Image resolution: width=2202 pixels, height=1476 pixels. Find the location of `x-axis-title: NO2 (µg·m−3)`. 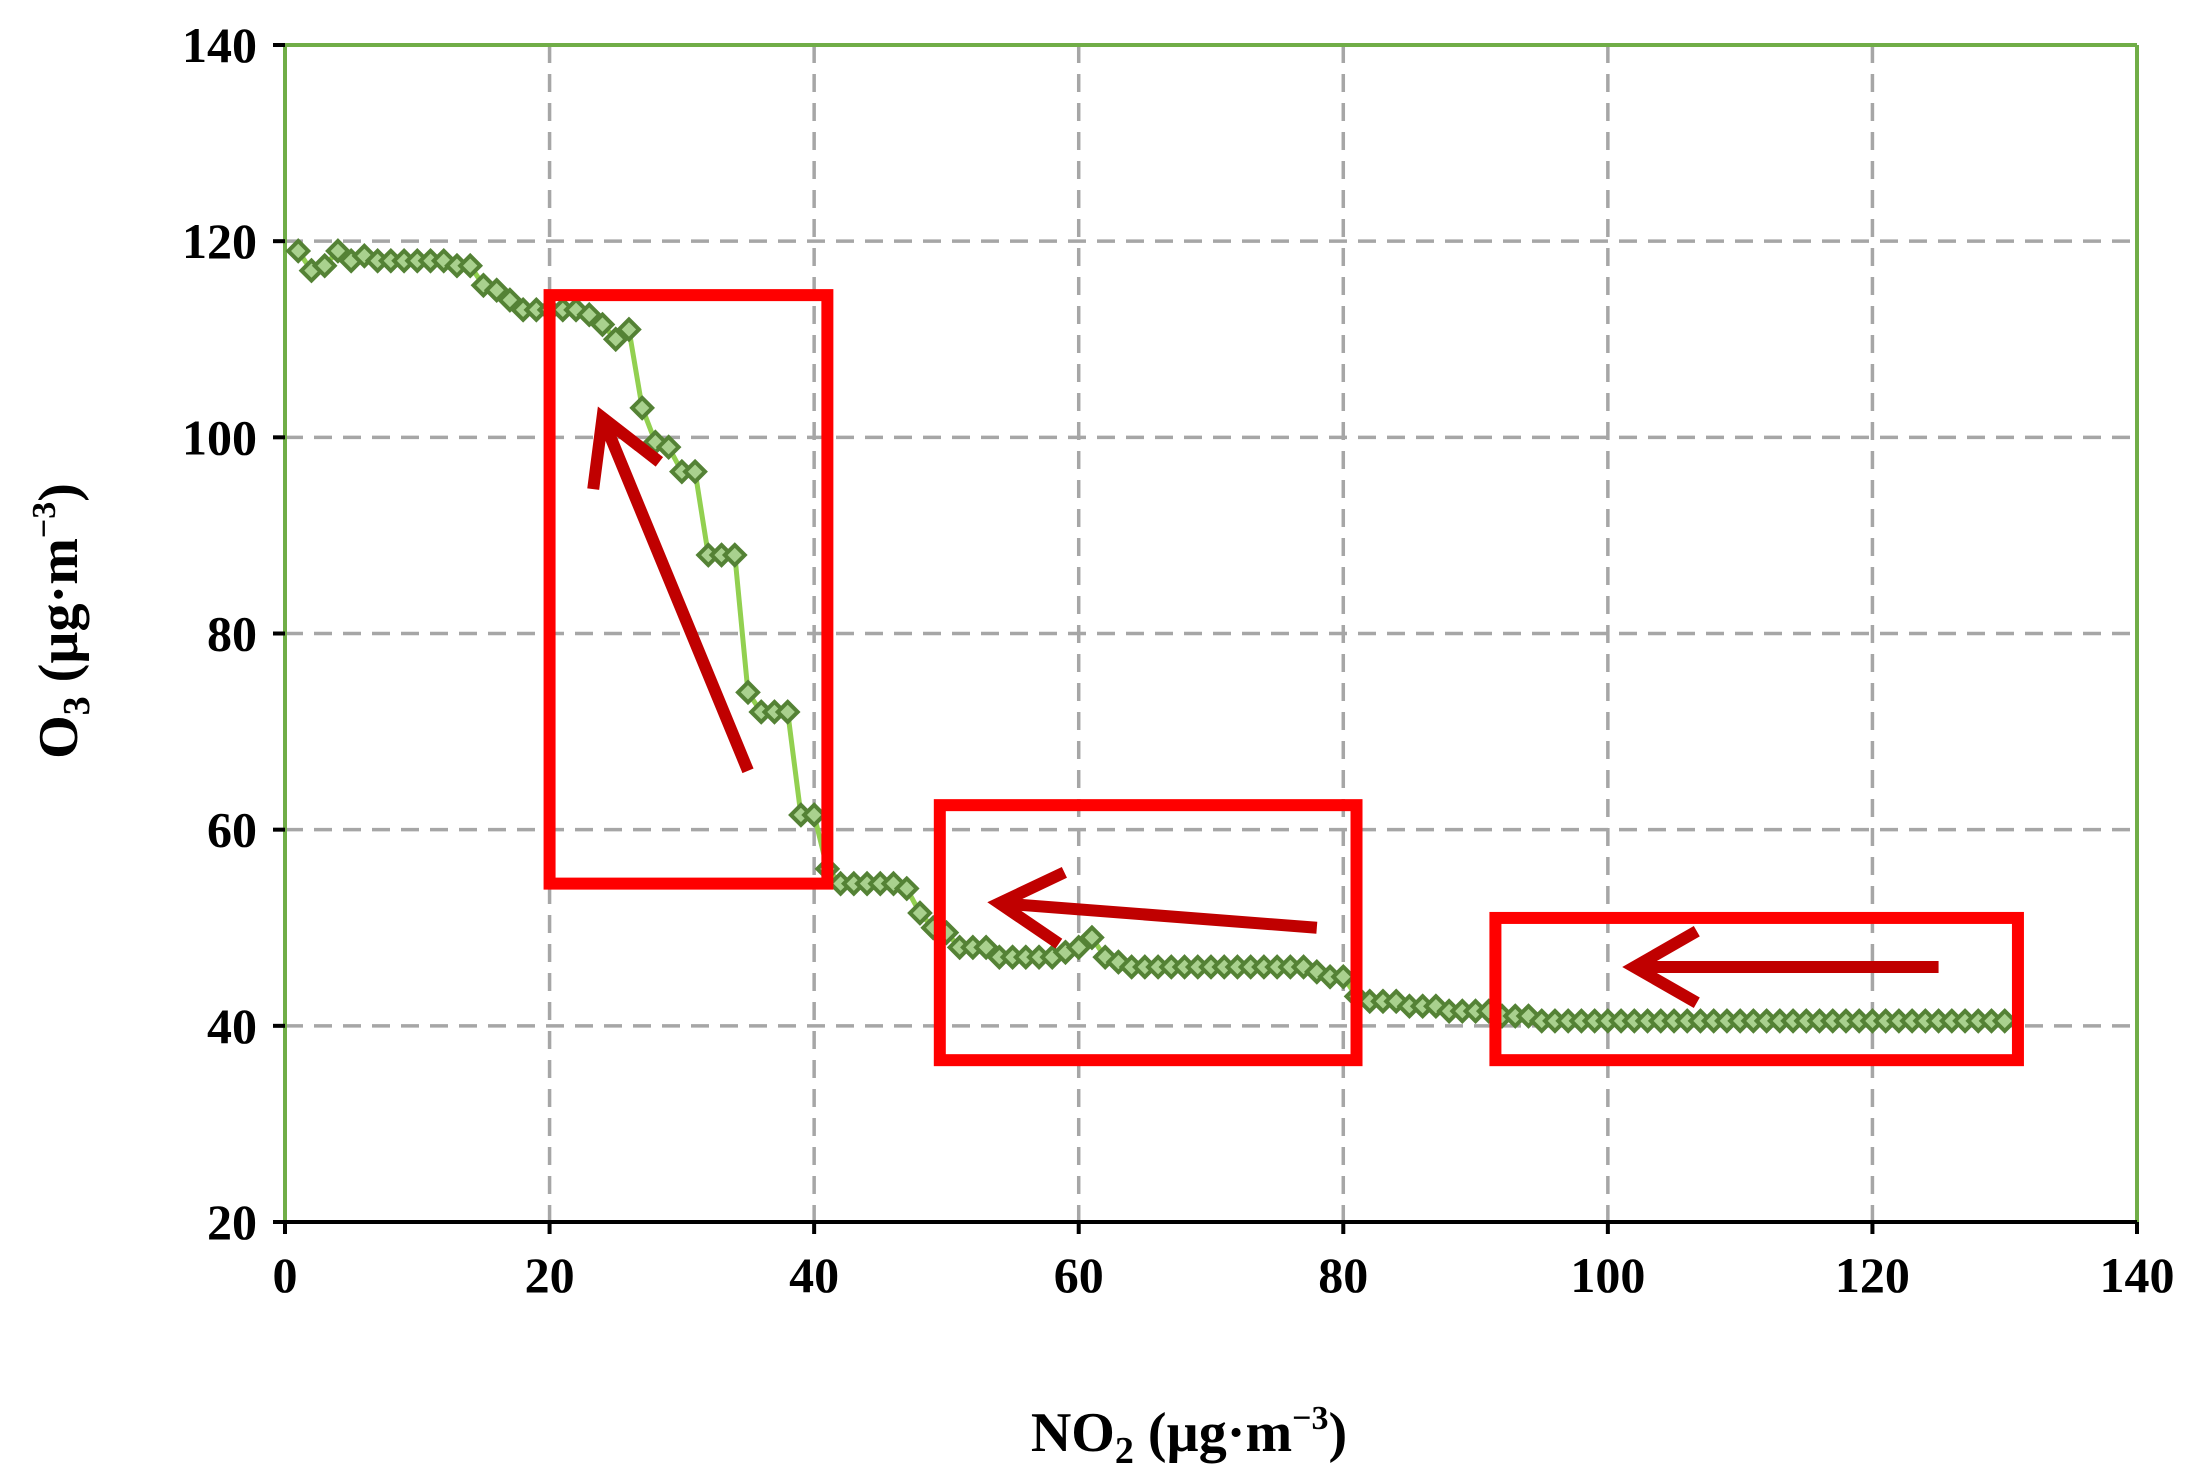

x-axis-title: NO2 (µg·m−3) is located at coordinates (1189, 1436).